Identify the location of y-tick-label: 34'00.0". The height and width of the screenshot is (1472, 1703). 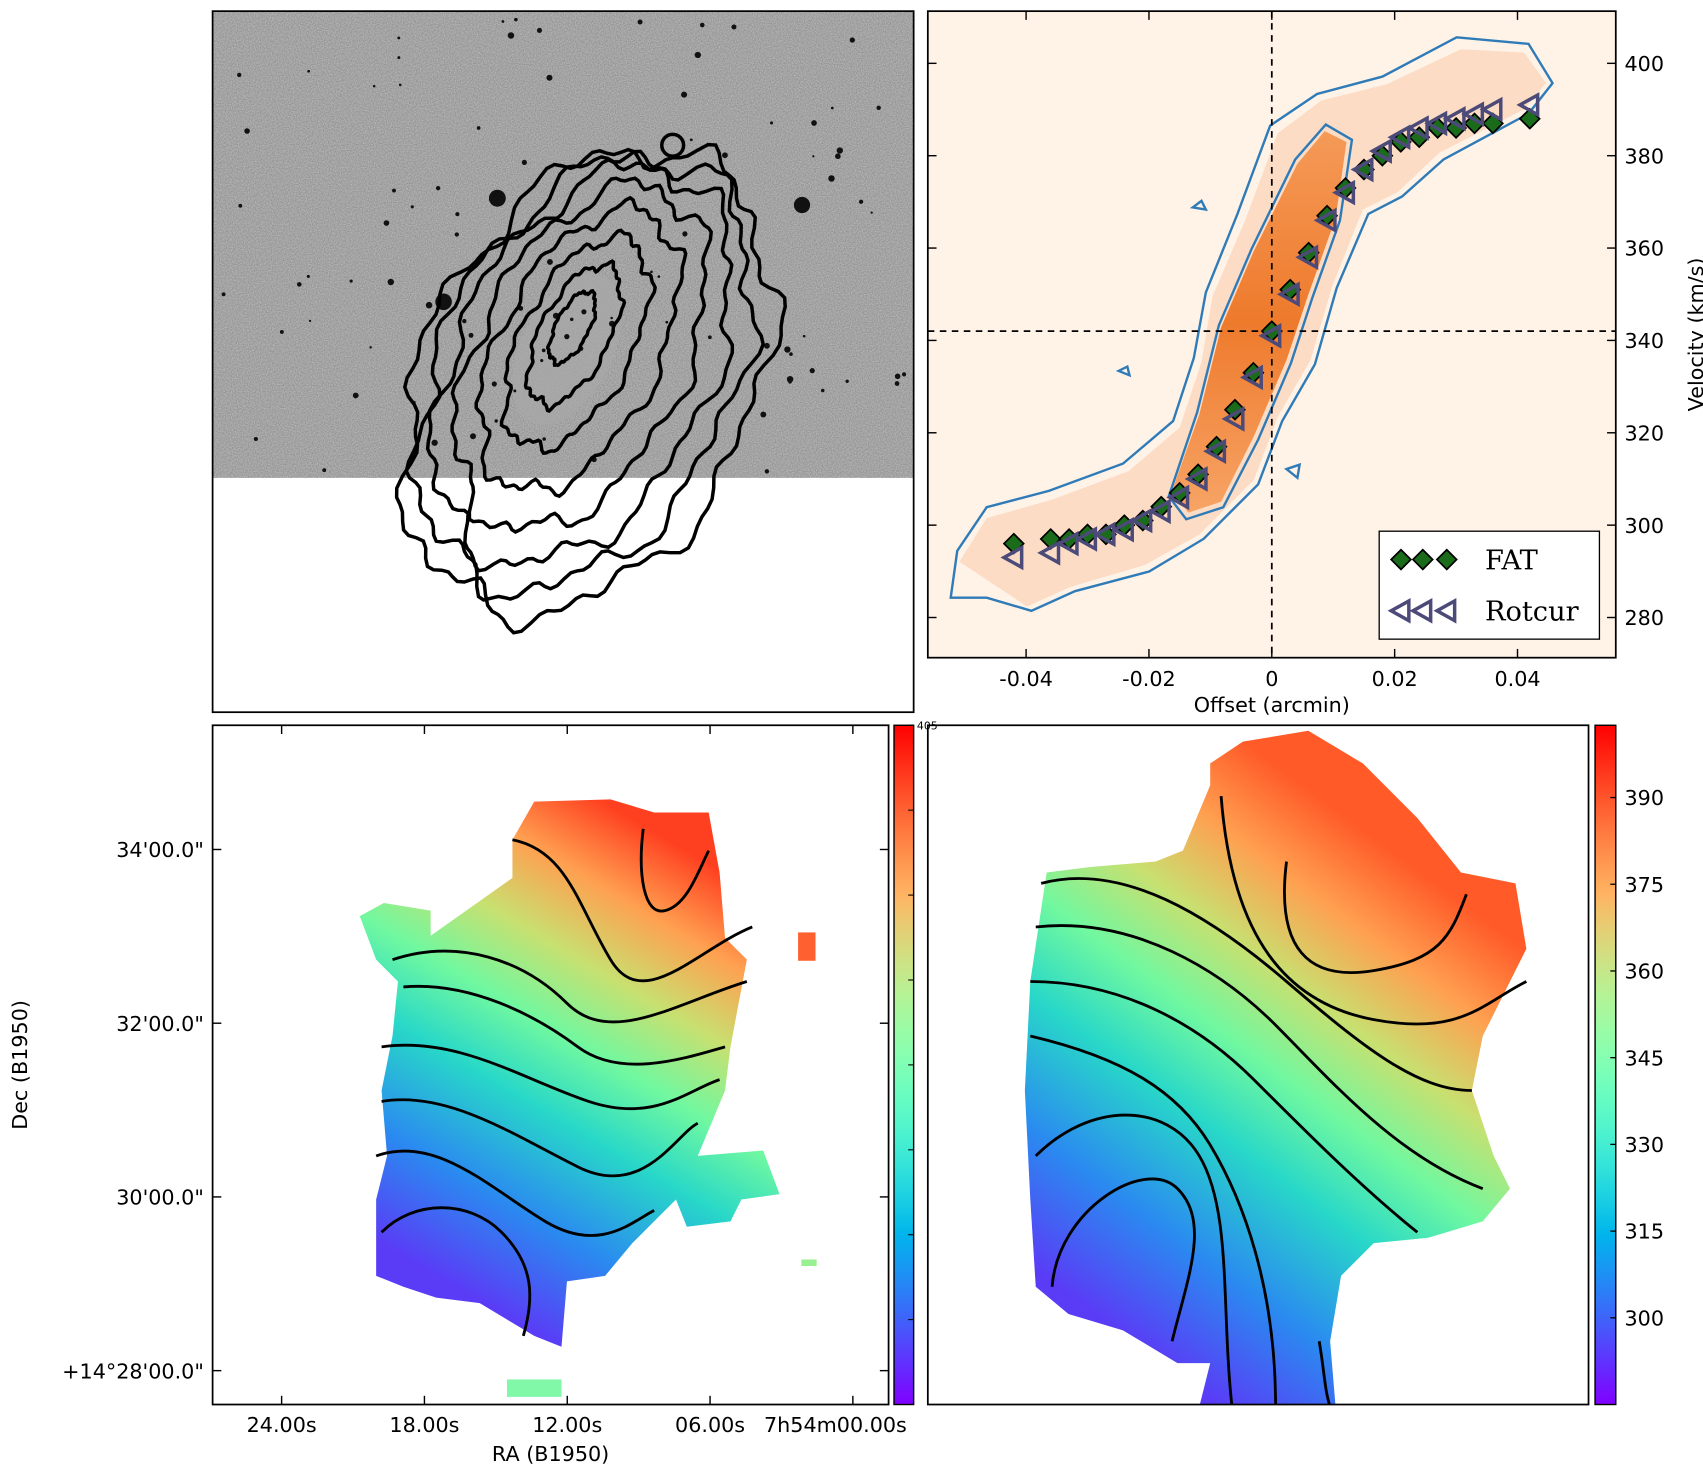
(160, 850).